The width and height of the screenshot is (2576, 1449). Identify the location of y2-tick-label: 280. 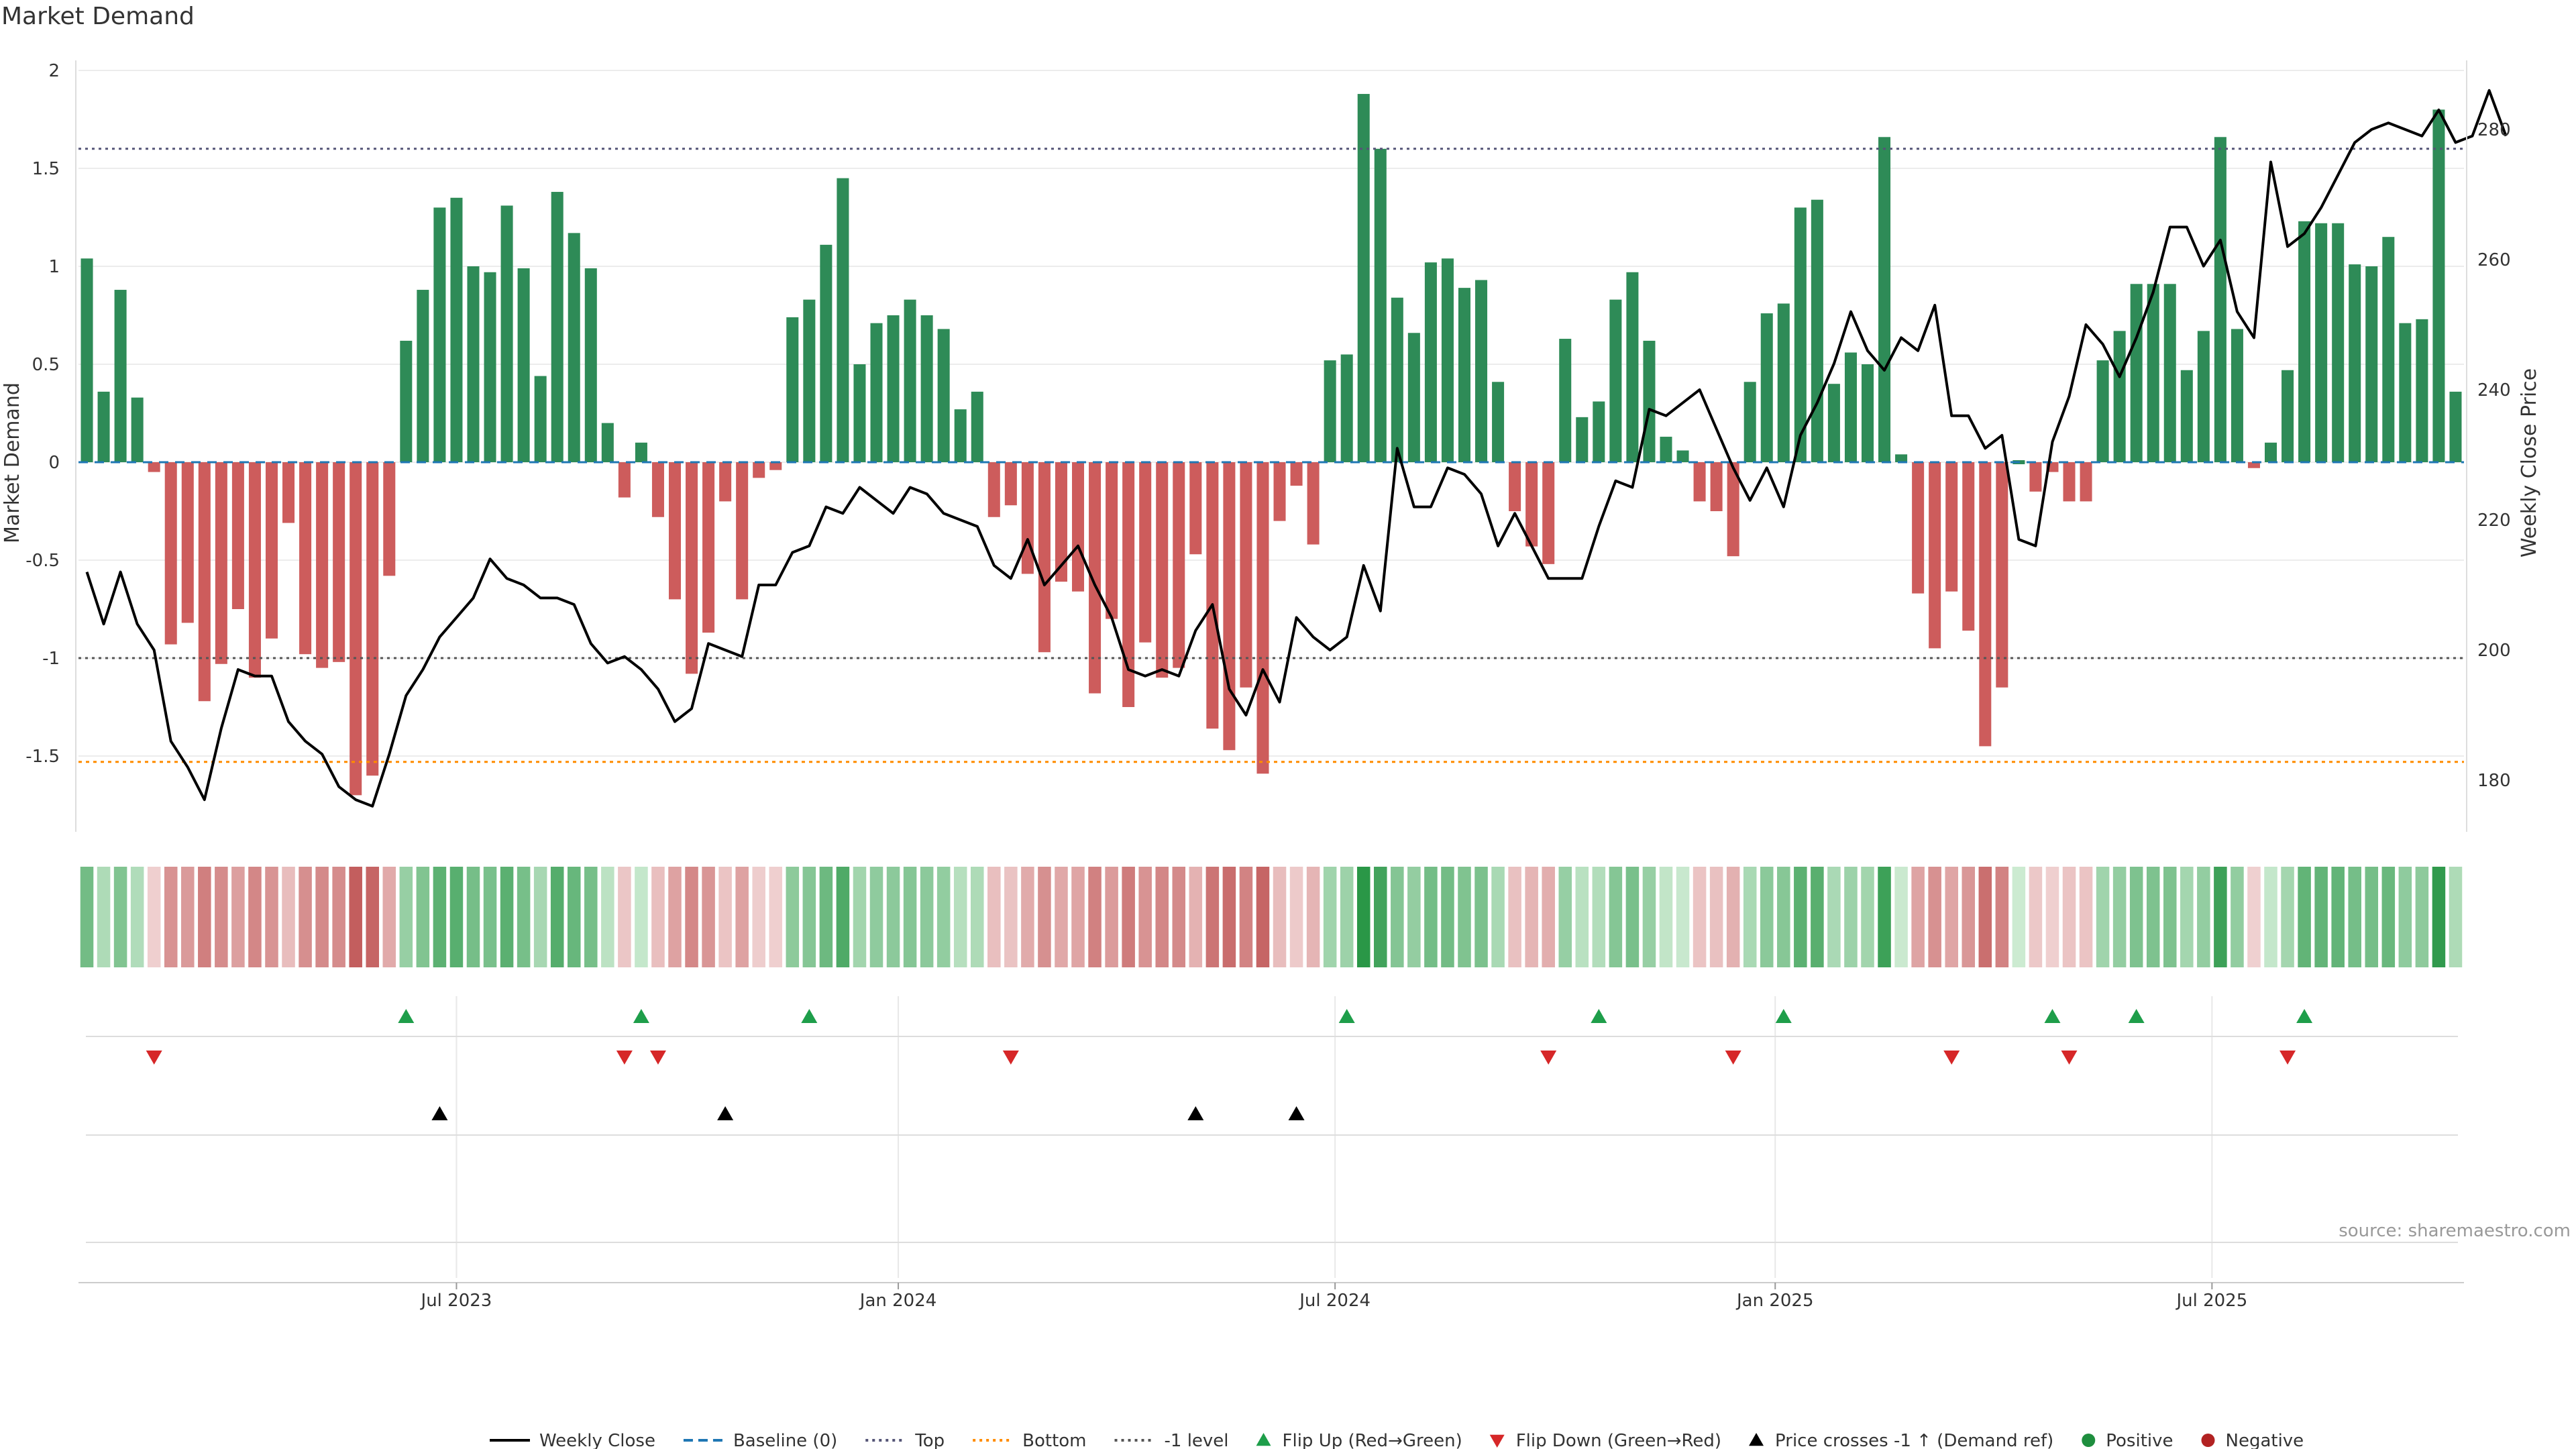
(2494, 130).